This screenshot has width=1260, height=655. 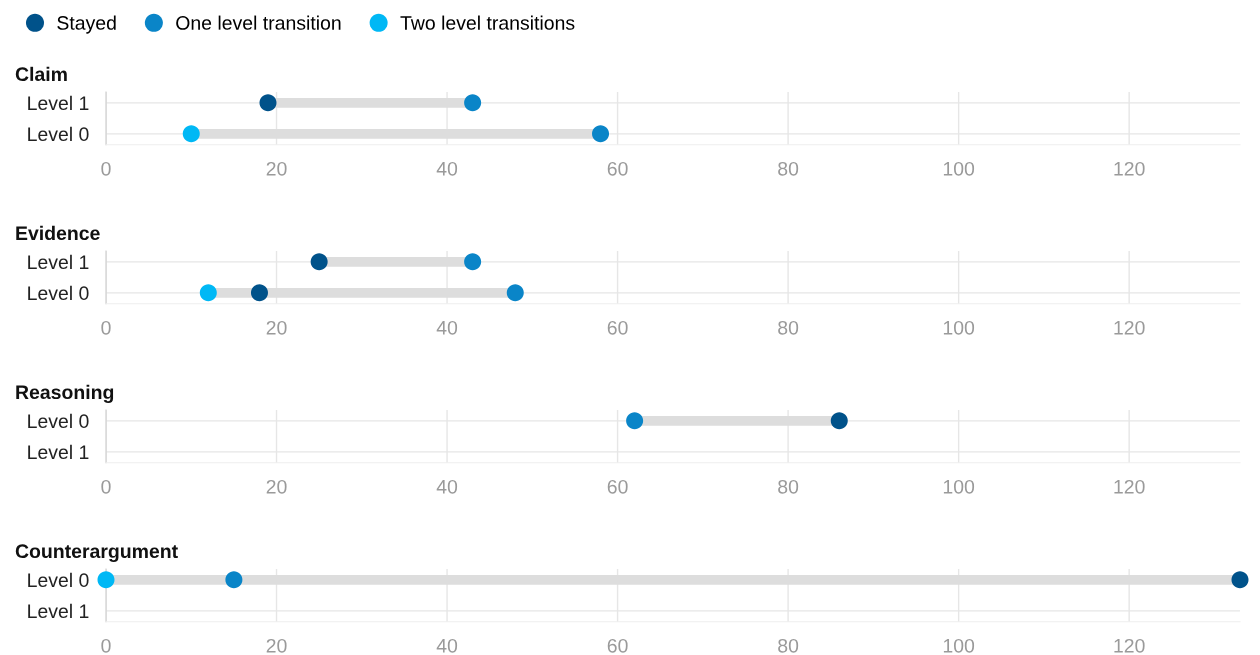 What do you see at coordinates (41, 74) in the screenshot?
I see `chart-title: Claim` at bounding box center [41, 74].